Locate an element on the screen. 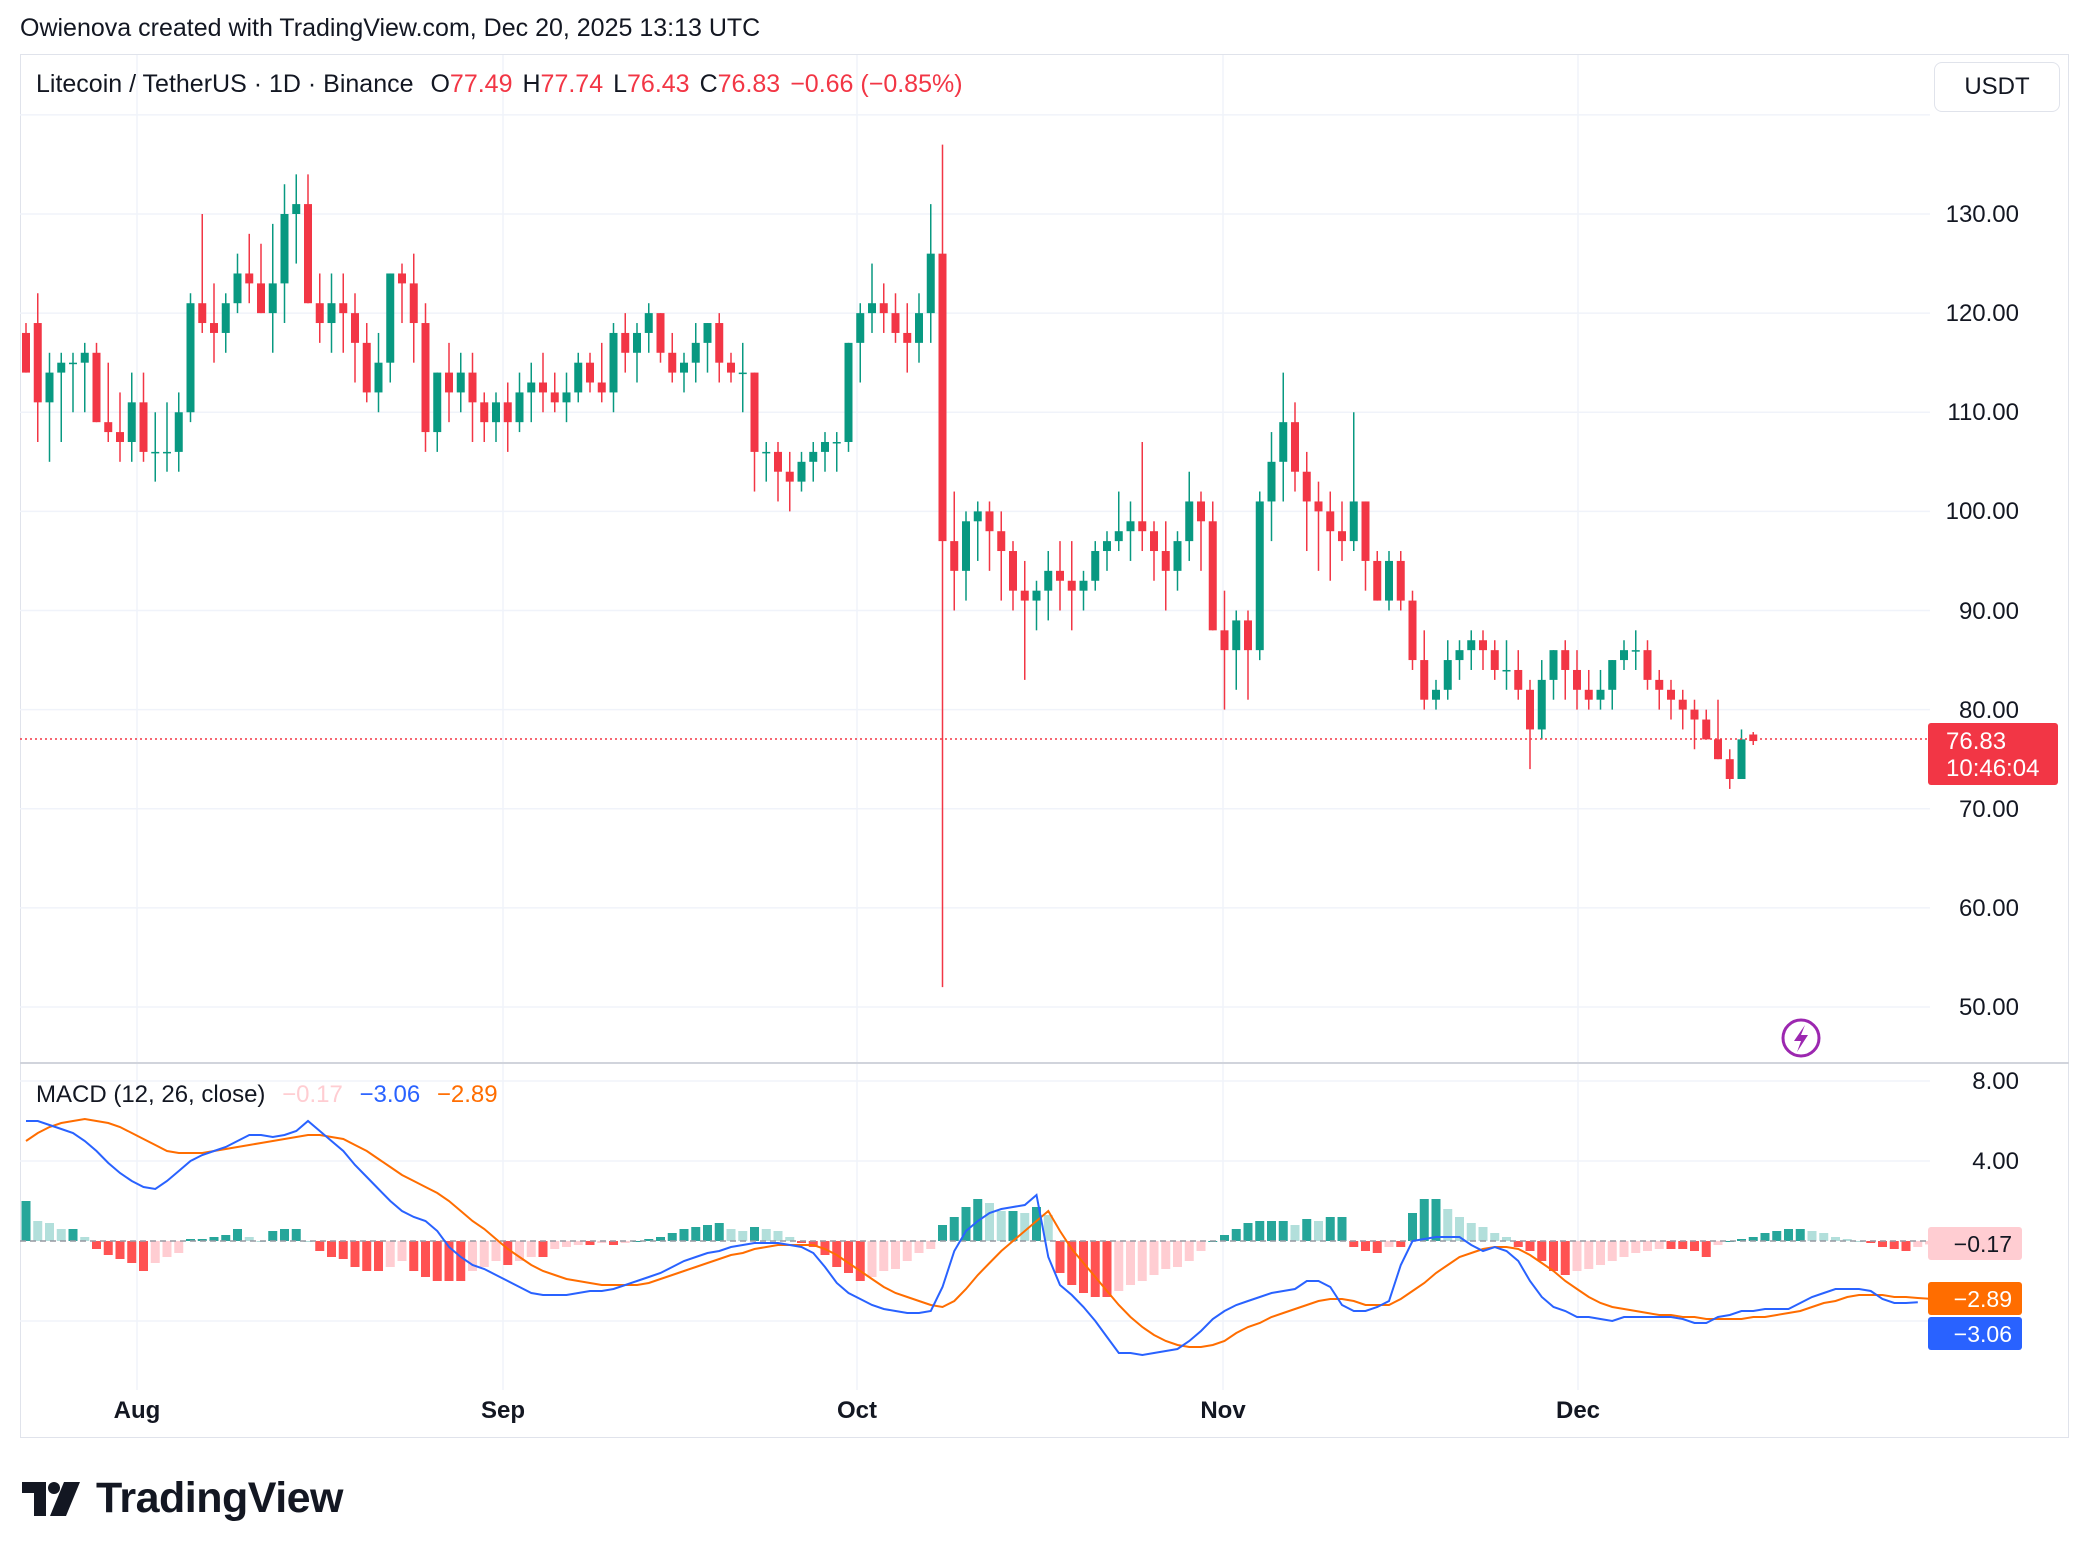  close-label: C is located at coordinates (708, 84).